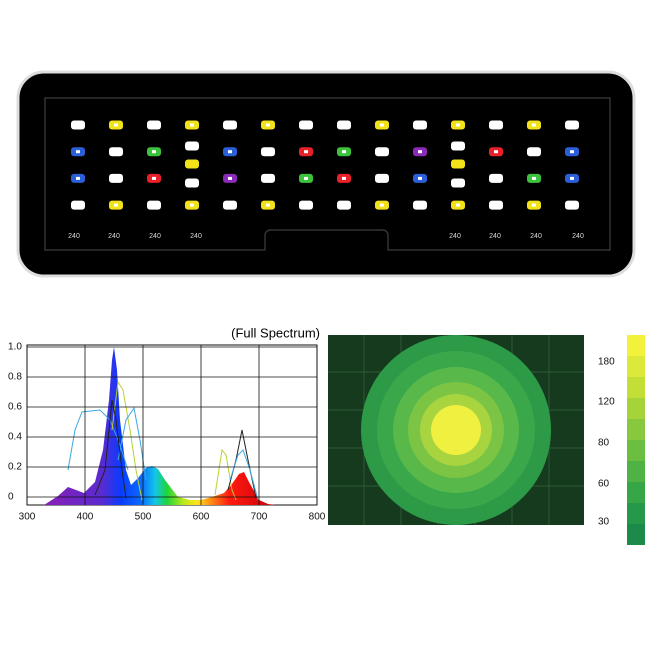 This screenshot has height=655, width=650. Describe the element at coordinates (143, 517) in the screenshot. I see `x-tick-label: 500` at that location.